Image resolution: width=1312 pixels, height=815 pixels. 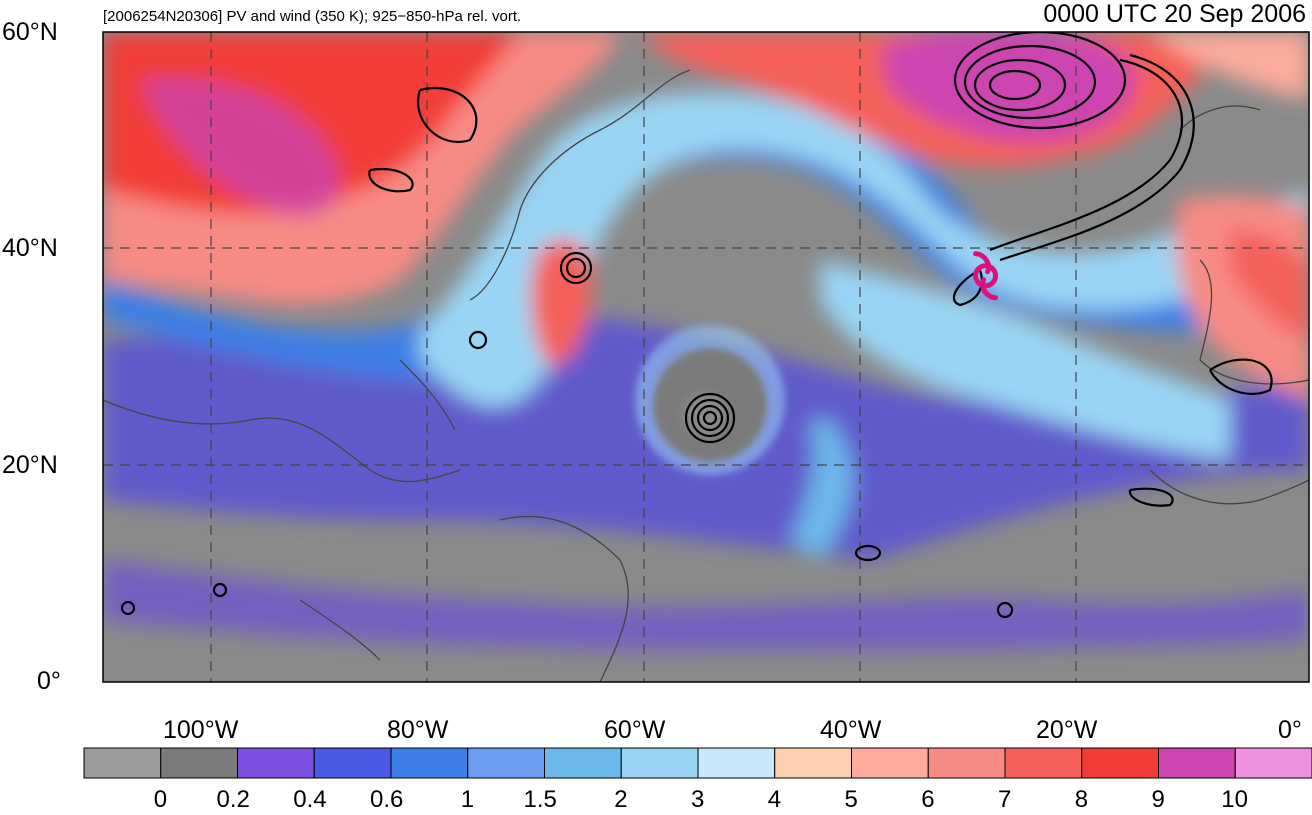 I want to click on lon-label-40w: 40°W, so click(x=851, y=730).